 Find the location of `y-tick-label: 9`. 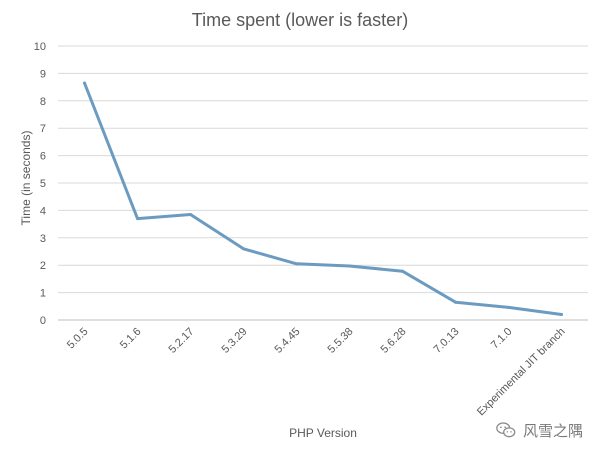

y-tick-label: 9 is located at coordinates (43, 74).